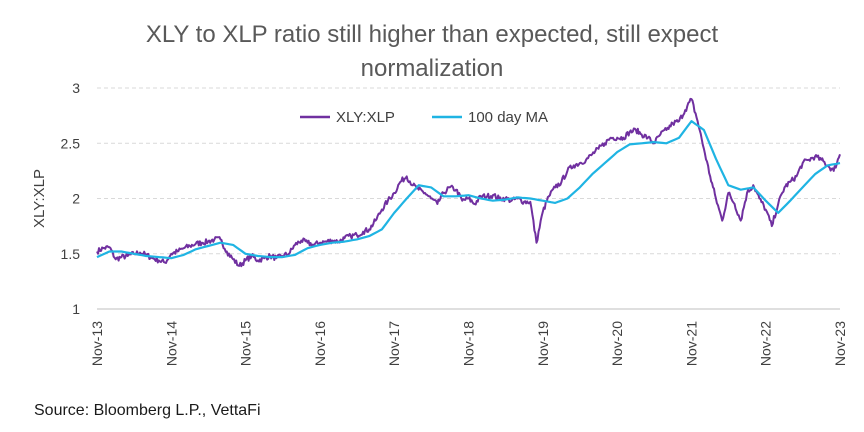 The height and width of the screenshot is (432, 864). What do you see at coordinates (840, 343) in the screenshot?
I see `x-tick-label-10: Nov-23` at bounding box center [840, 343].